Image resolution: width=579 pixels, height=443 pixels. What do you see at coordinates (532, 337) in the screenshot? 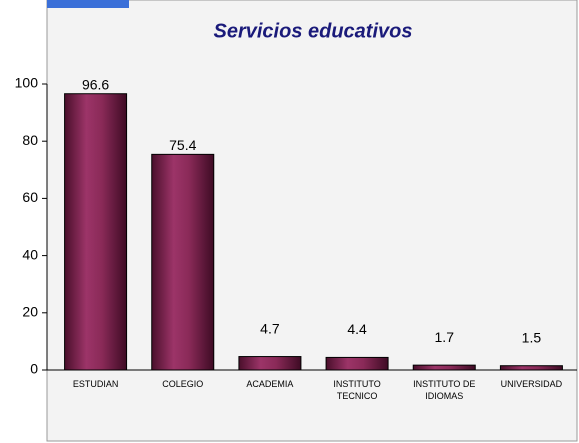
I see `data-label: 1.5` at bounding box center [532, 337].